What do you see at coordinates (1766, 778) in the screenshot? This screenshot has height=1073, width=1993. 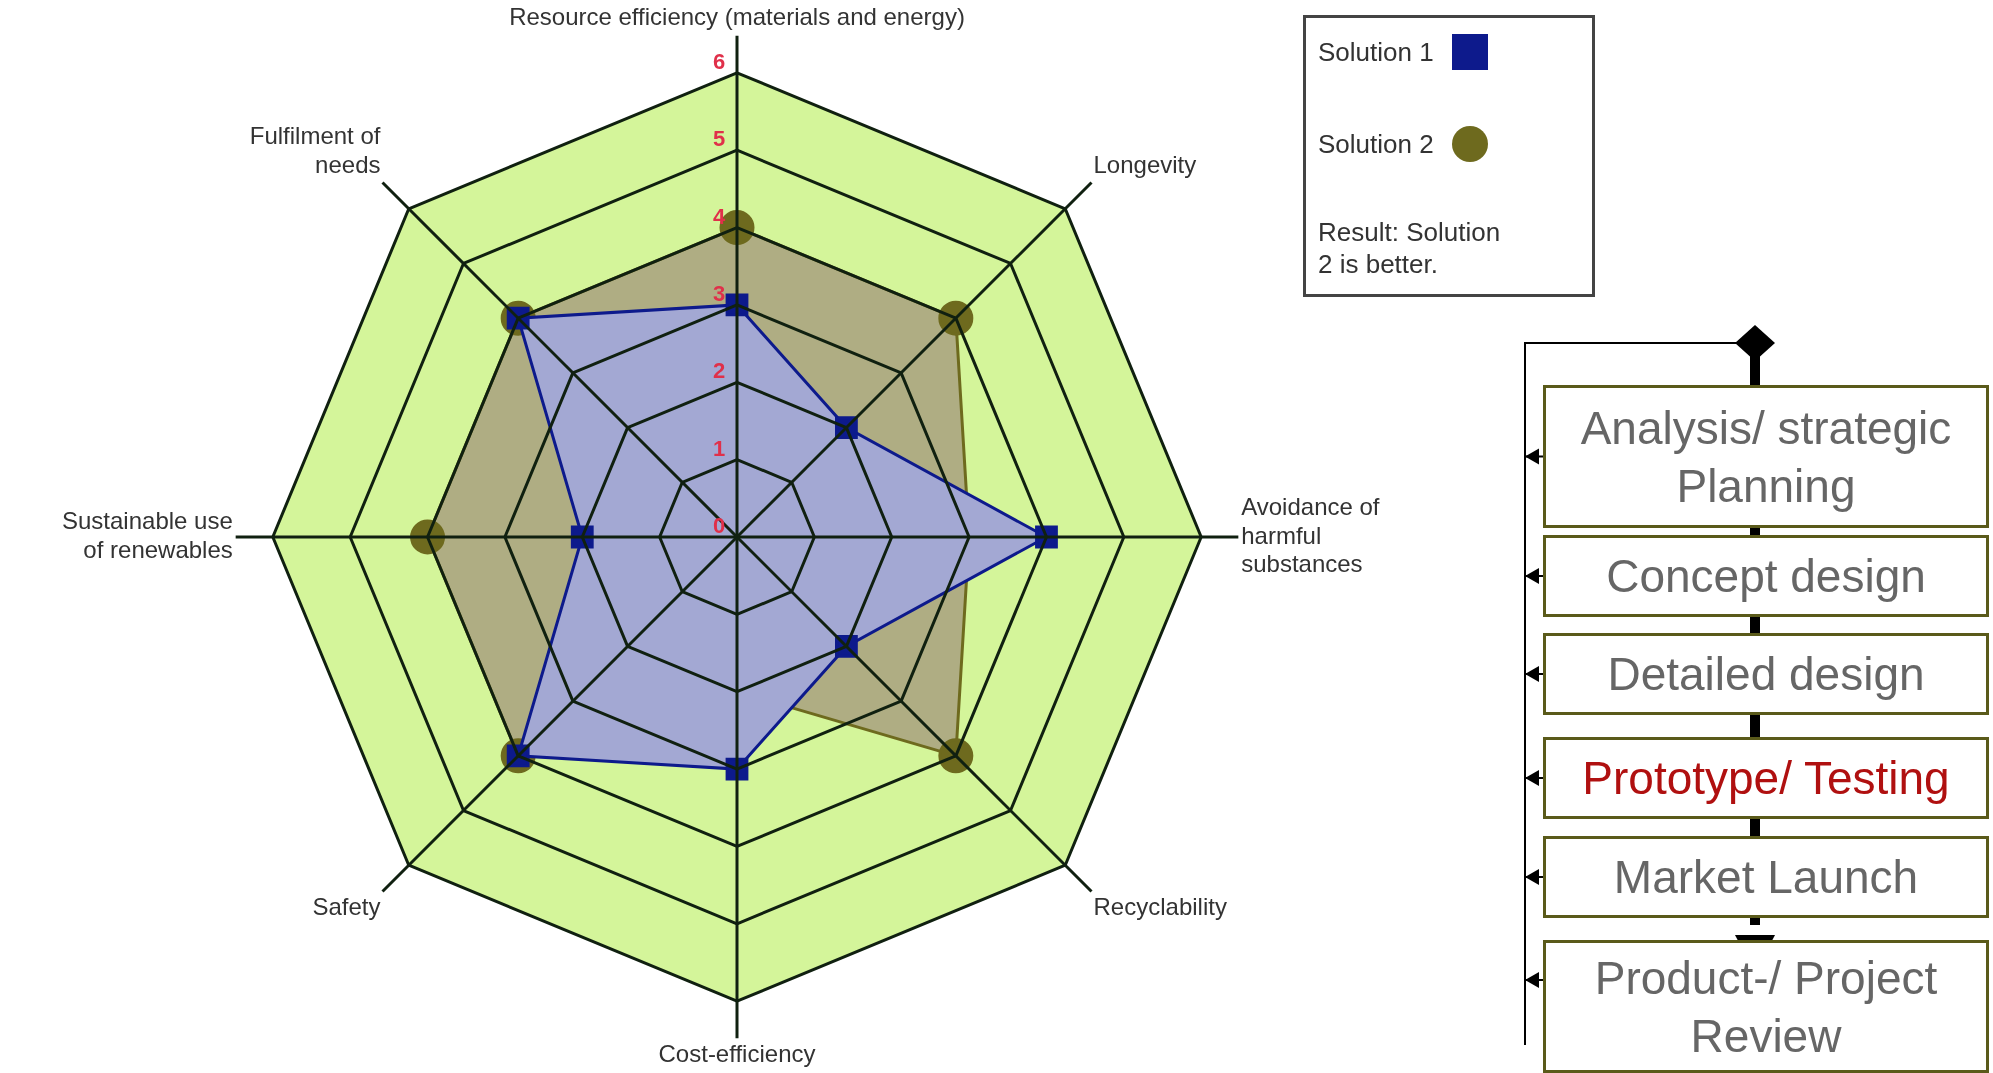 I see `step-box: Prototype/ Testing` at bounding box center [1766, 778].